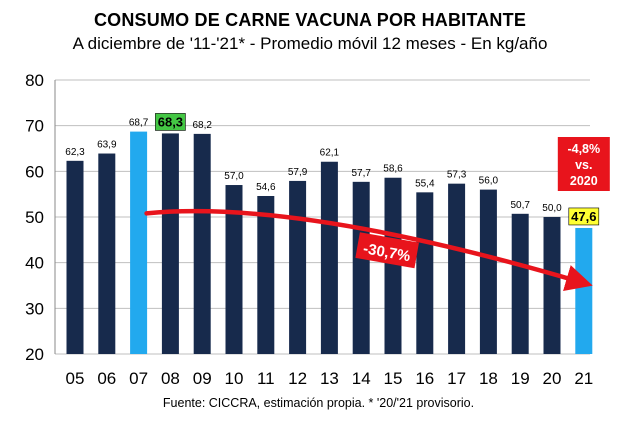 This screenshot has height=437, width=637. Describe the element at coordinates (139, 123) in the screenshot. I see `value-label-07: 68,7` at that location.